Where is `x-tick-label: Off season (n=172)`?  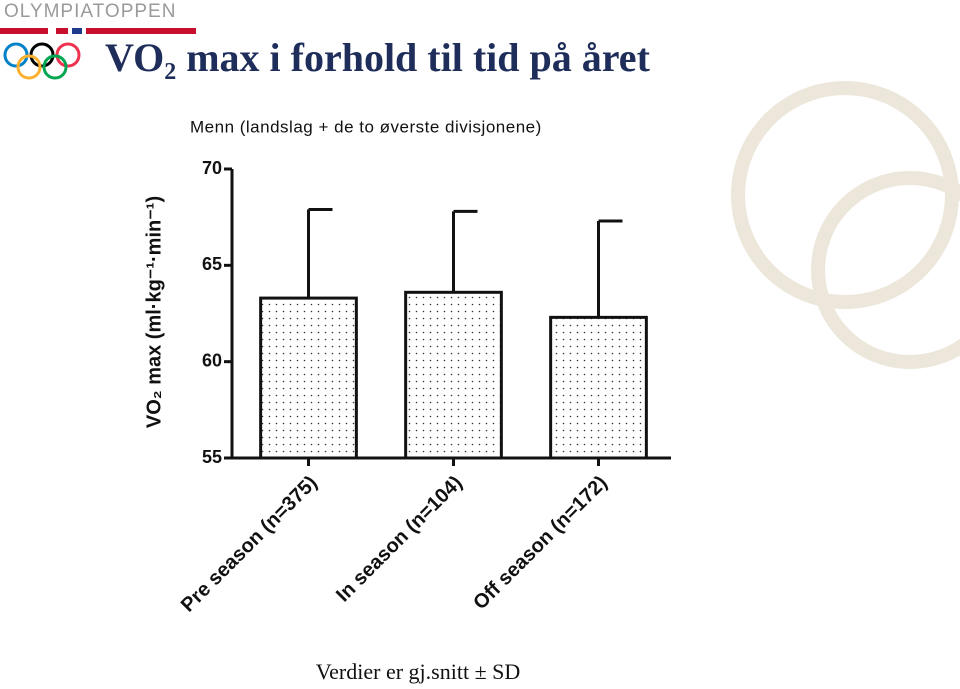
x-tick-label: Off season (n=172) is located at coordinates (540, 543).